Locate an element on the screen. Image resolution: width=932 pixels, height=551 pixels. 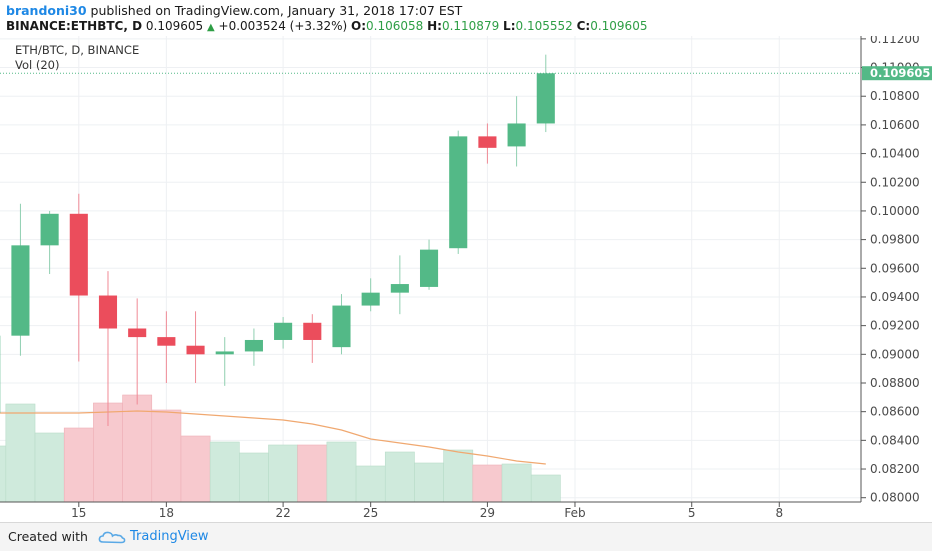
price-tick-label: 0.10200 is located at coordinates (895, 182).